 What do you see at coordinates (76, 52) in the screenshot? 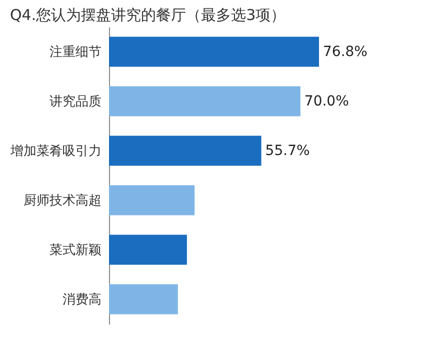
I see `y-tick-label: 注重细节` at bounding box center [76, 52].